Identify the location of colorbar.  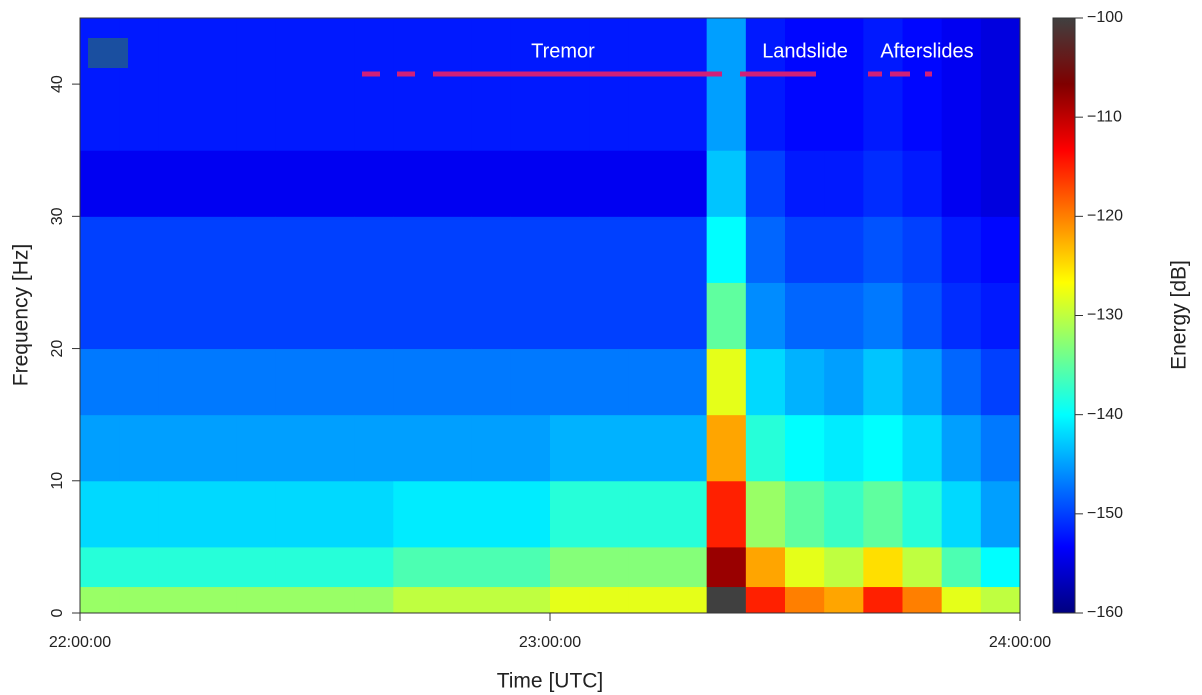
(1064, 315).